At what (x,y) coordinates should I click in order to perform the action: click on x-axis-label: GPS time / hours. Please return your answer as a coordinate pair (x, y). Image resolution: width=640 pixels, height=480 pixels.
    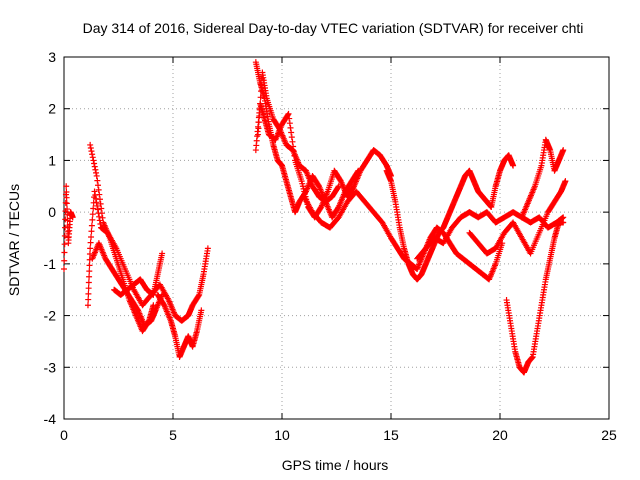
    Looking at the image, I should click on (335, 465).